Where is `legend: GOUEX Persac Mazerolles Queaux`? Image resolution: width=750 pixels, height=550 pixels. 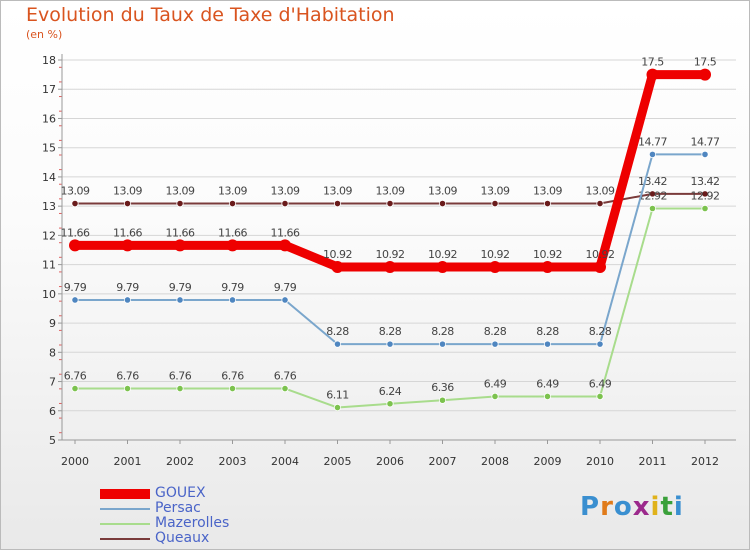
legend: GOUEX Persac Mazerolles Queaux is located at coordinates (164, 516).